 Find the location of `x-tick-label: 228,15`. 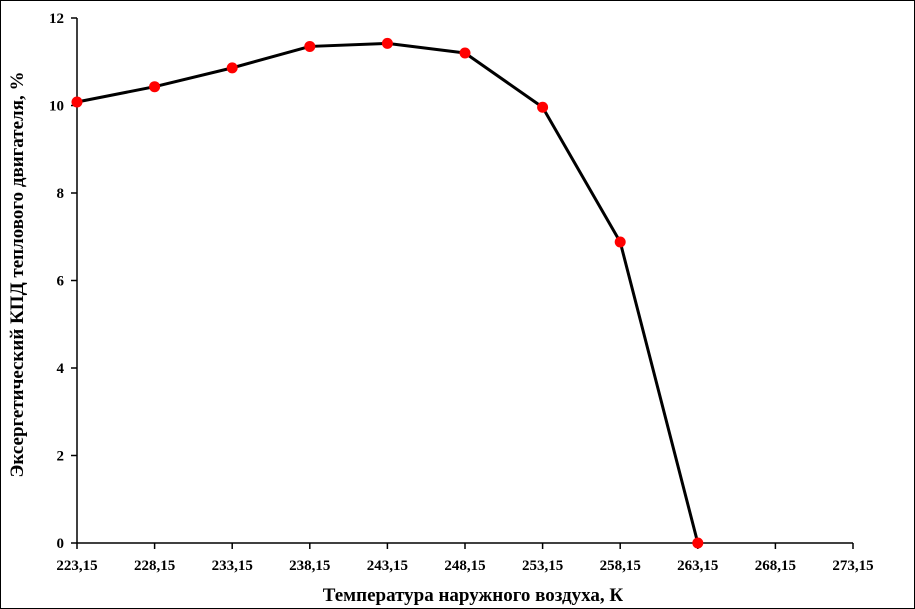

x-tick-label: 228,15 is located at coordinates (154, 566).